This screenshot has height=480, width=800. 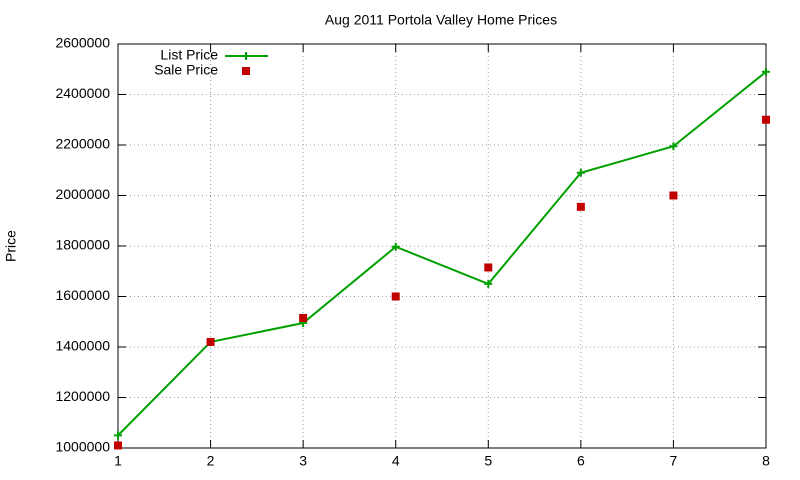 What do you see at coordinates (396, 461) in the screenshot?
I see `x-tick-label: 4` at bounding box center [396, 461].